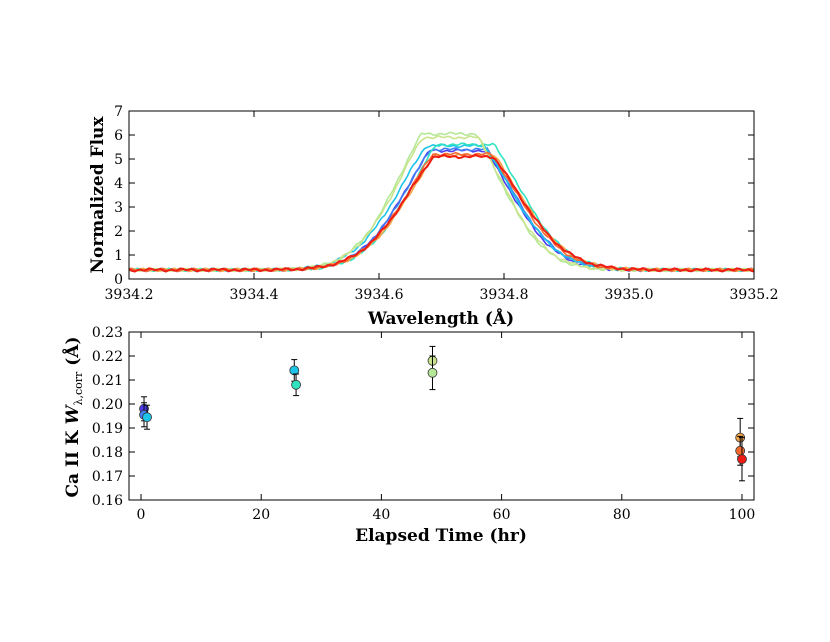 Image resolution: width=830 pixels, height=642 pixels. I want to click on ew-x-tick-label: 20, so click(261, 515).